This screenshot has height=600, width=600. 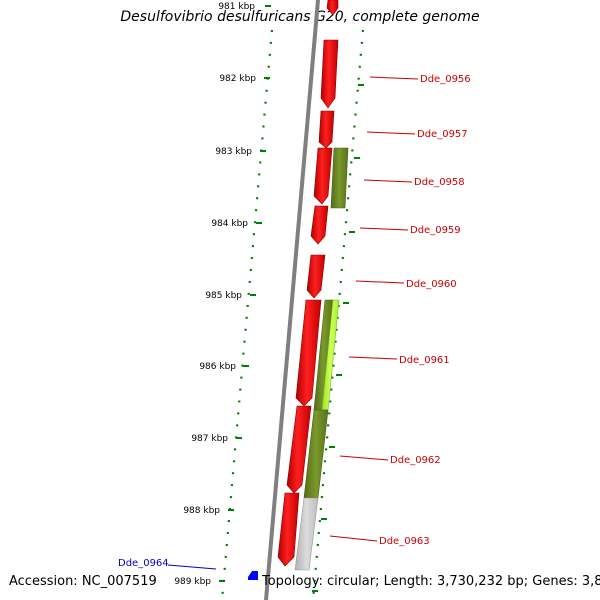 I want to click on gene-arrow-dde0962, so click(x=299, y=449).